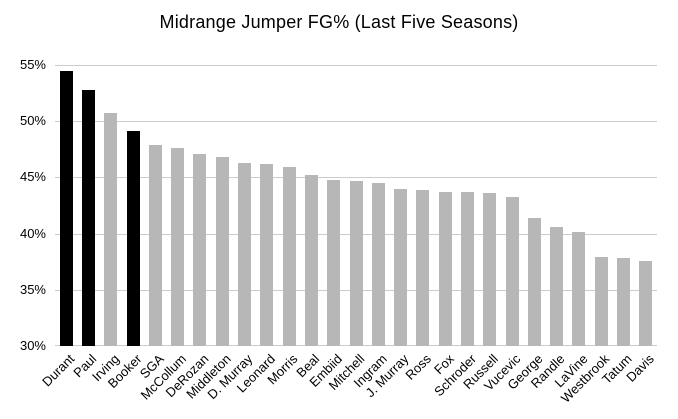  Describe the element at coordinates (418, 367) in the screenshot. I see `x-axis-tick-label: Ross` at that location.